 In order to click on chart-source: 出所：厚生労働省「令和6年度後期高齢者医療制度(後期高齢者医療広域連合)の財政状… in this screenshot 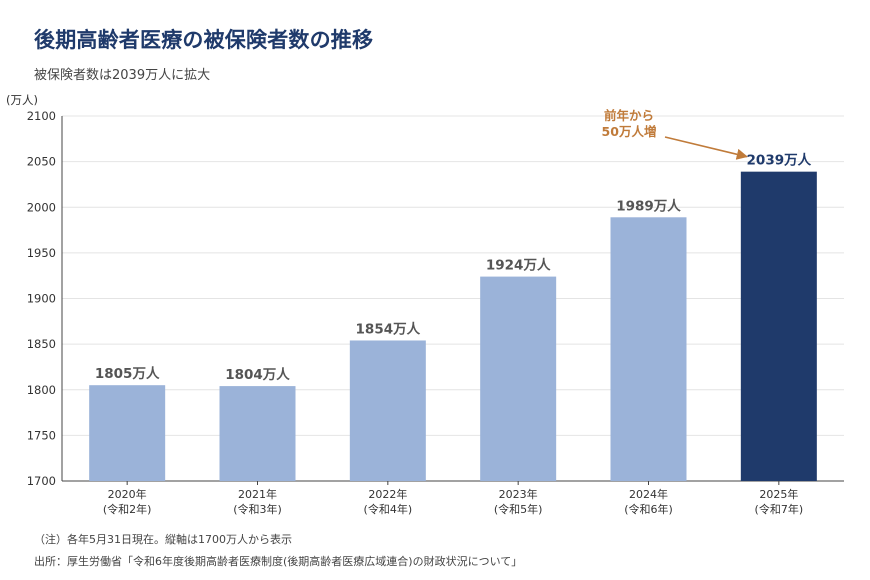, I will do `click(278, 561)`.